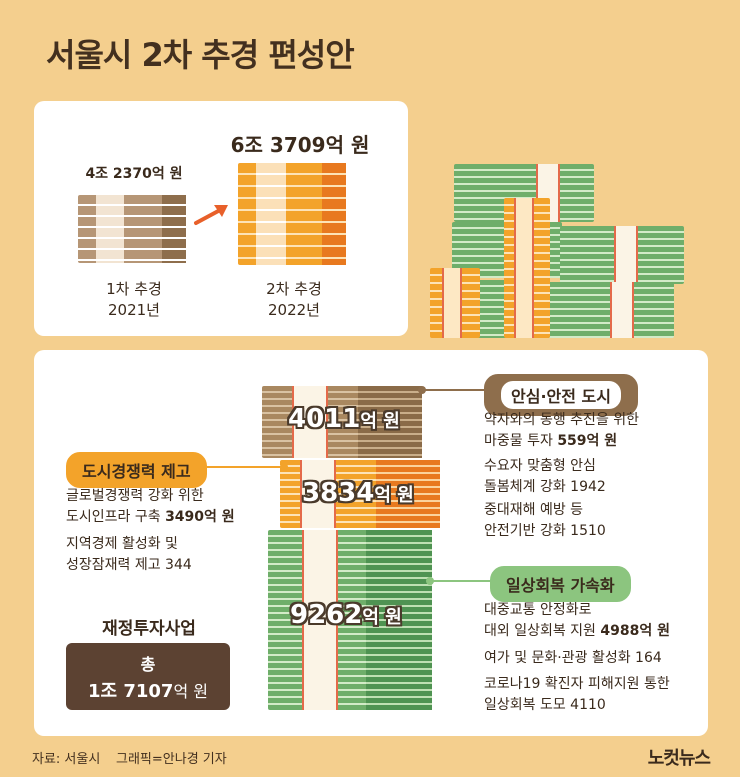 This screenshot has height=777, width=740. I want to click on item-line: 지역경제 활성화 및, so click(122, 544).